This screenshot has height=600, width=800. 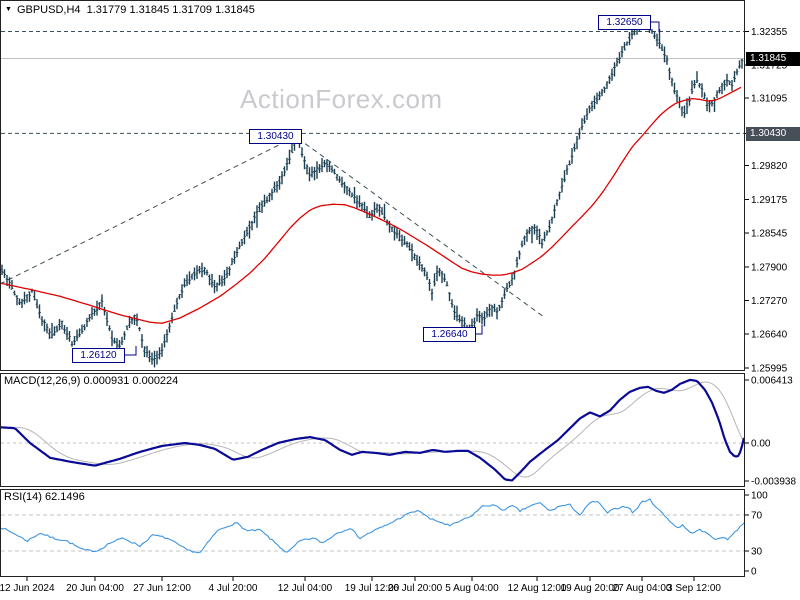 I want to click on rsi-axis-tick: 70, so click(x=757, y=516).